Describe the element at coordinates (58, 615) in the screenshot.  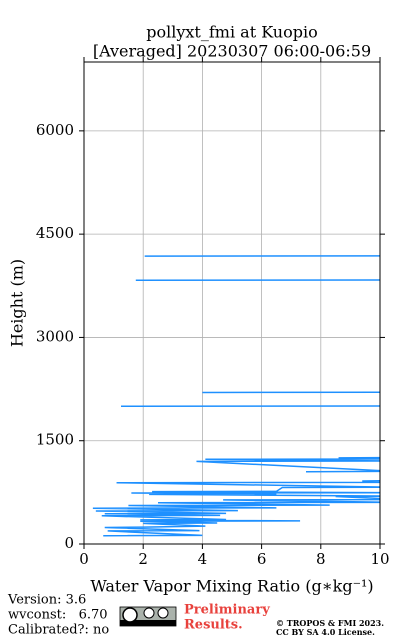
I see `wvconst: wvconst: 6.70` at that location.